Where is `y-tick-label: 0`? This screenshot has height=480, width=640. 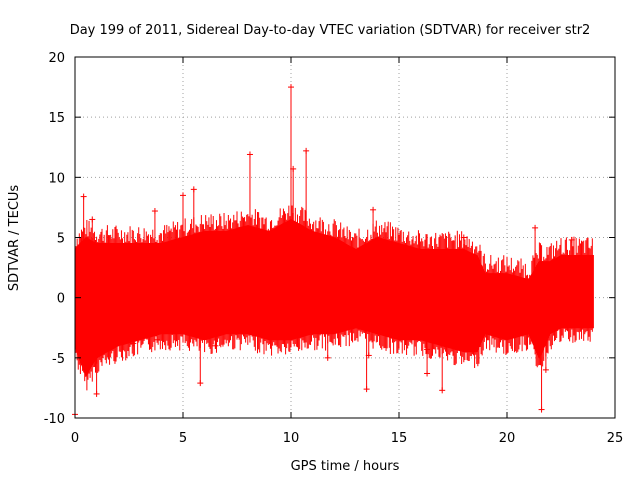 y-tick-label: 0 is located at coordinates (61, 299).